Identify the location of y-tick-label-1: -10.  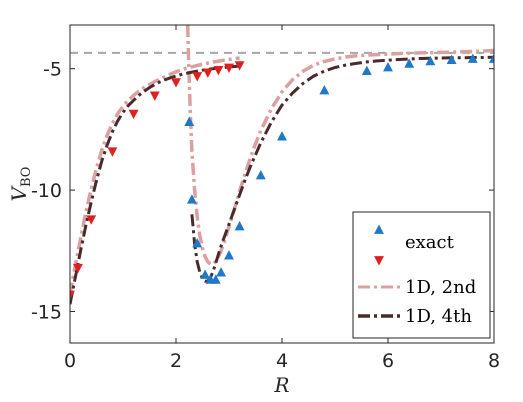
(46, 191).